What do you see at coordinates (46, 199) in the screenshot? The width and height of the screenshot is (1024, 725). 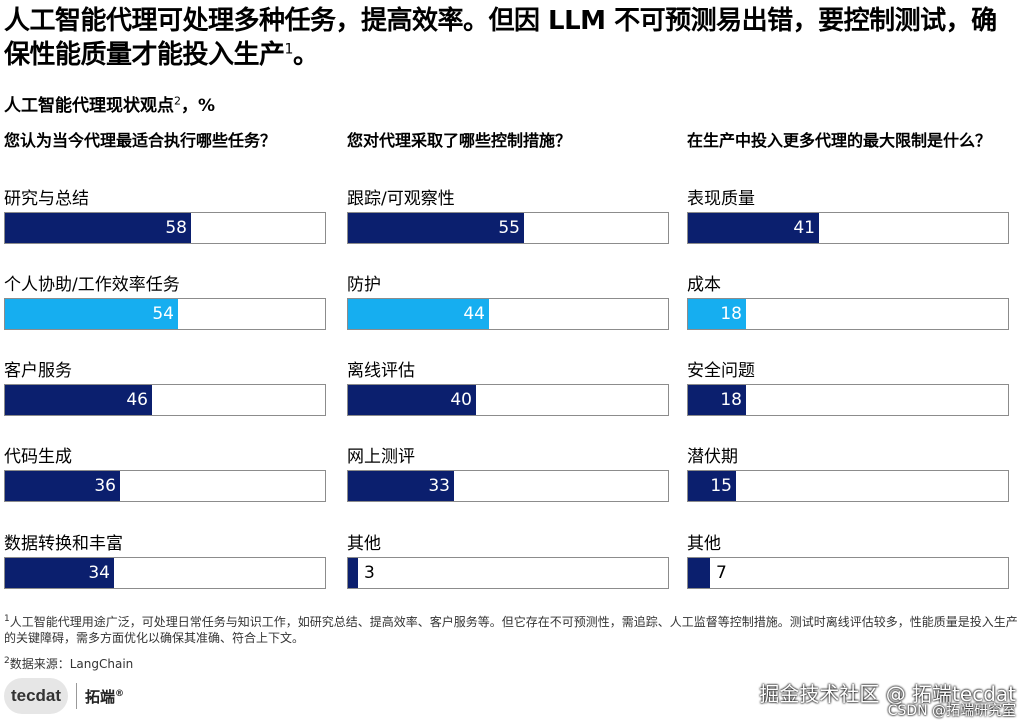 I see `chart-1-category-label: 研究与总结` at bounding box center [46, 199].